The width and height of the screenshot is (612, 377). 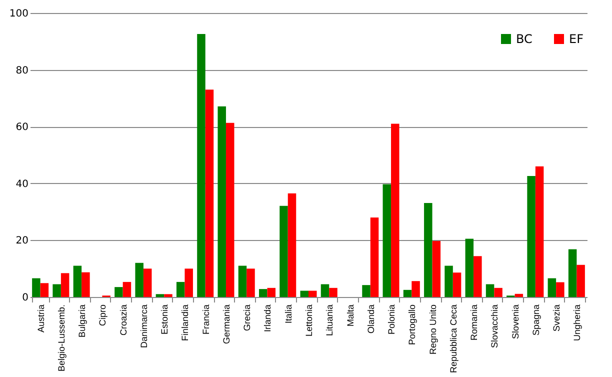 I want to click on y-tick-label: 60, so click(x=22, y=128).